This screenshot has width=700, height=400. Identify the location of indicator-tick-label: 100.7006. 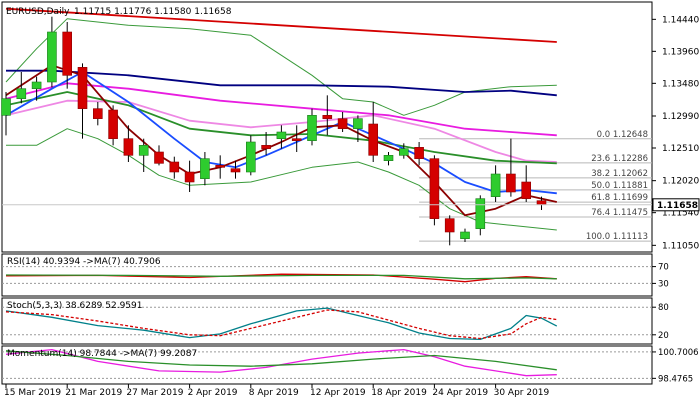
(678, 353).